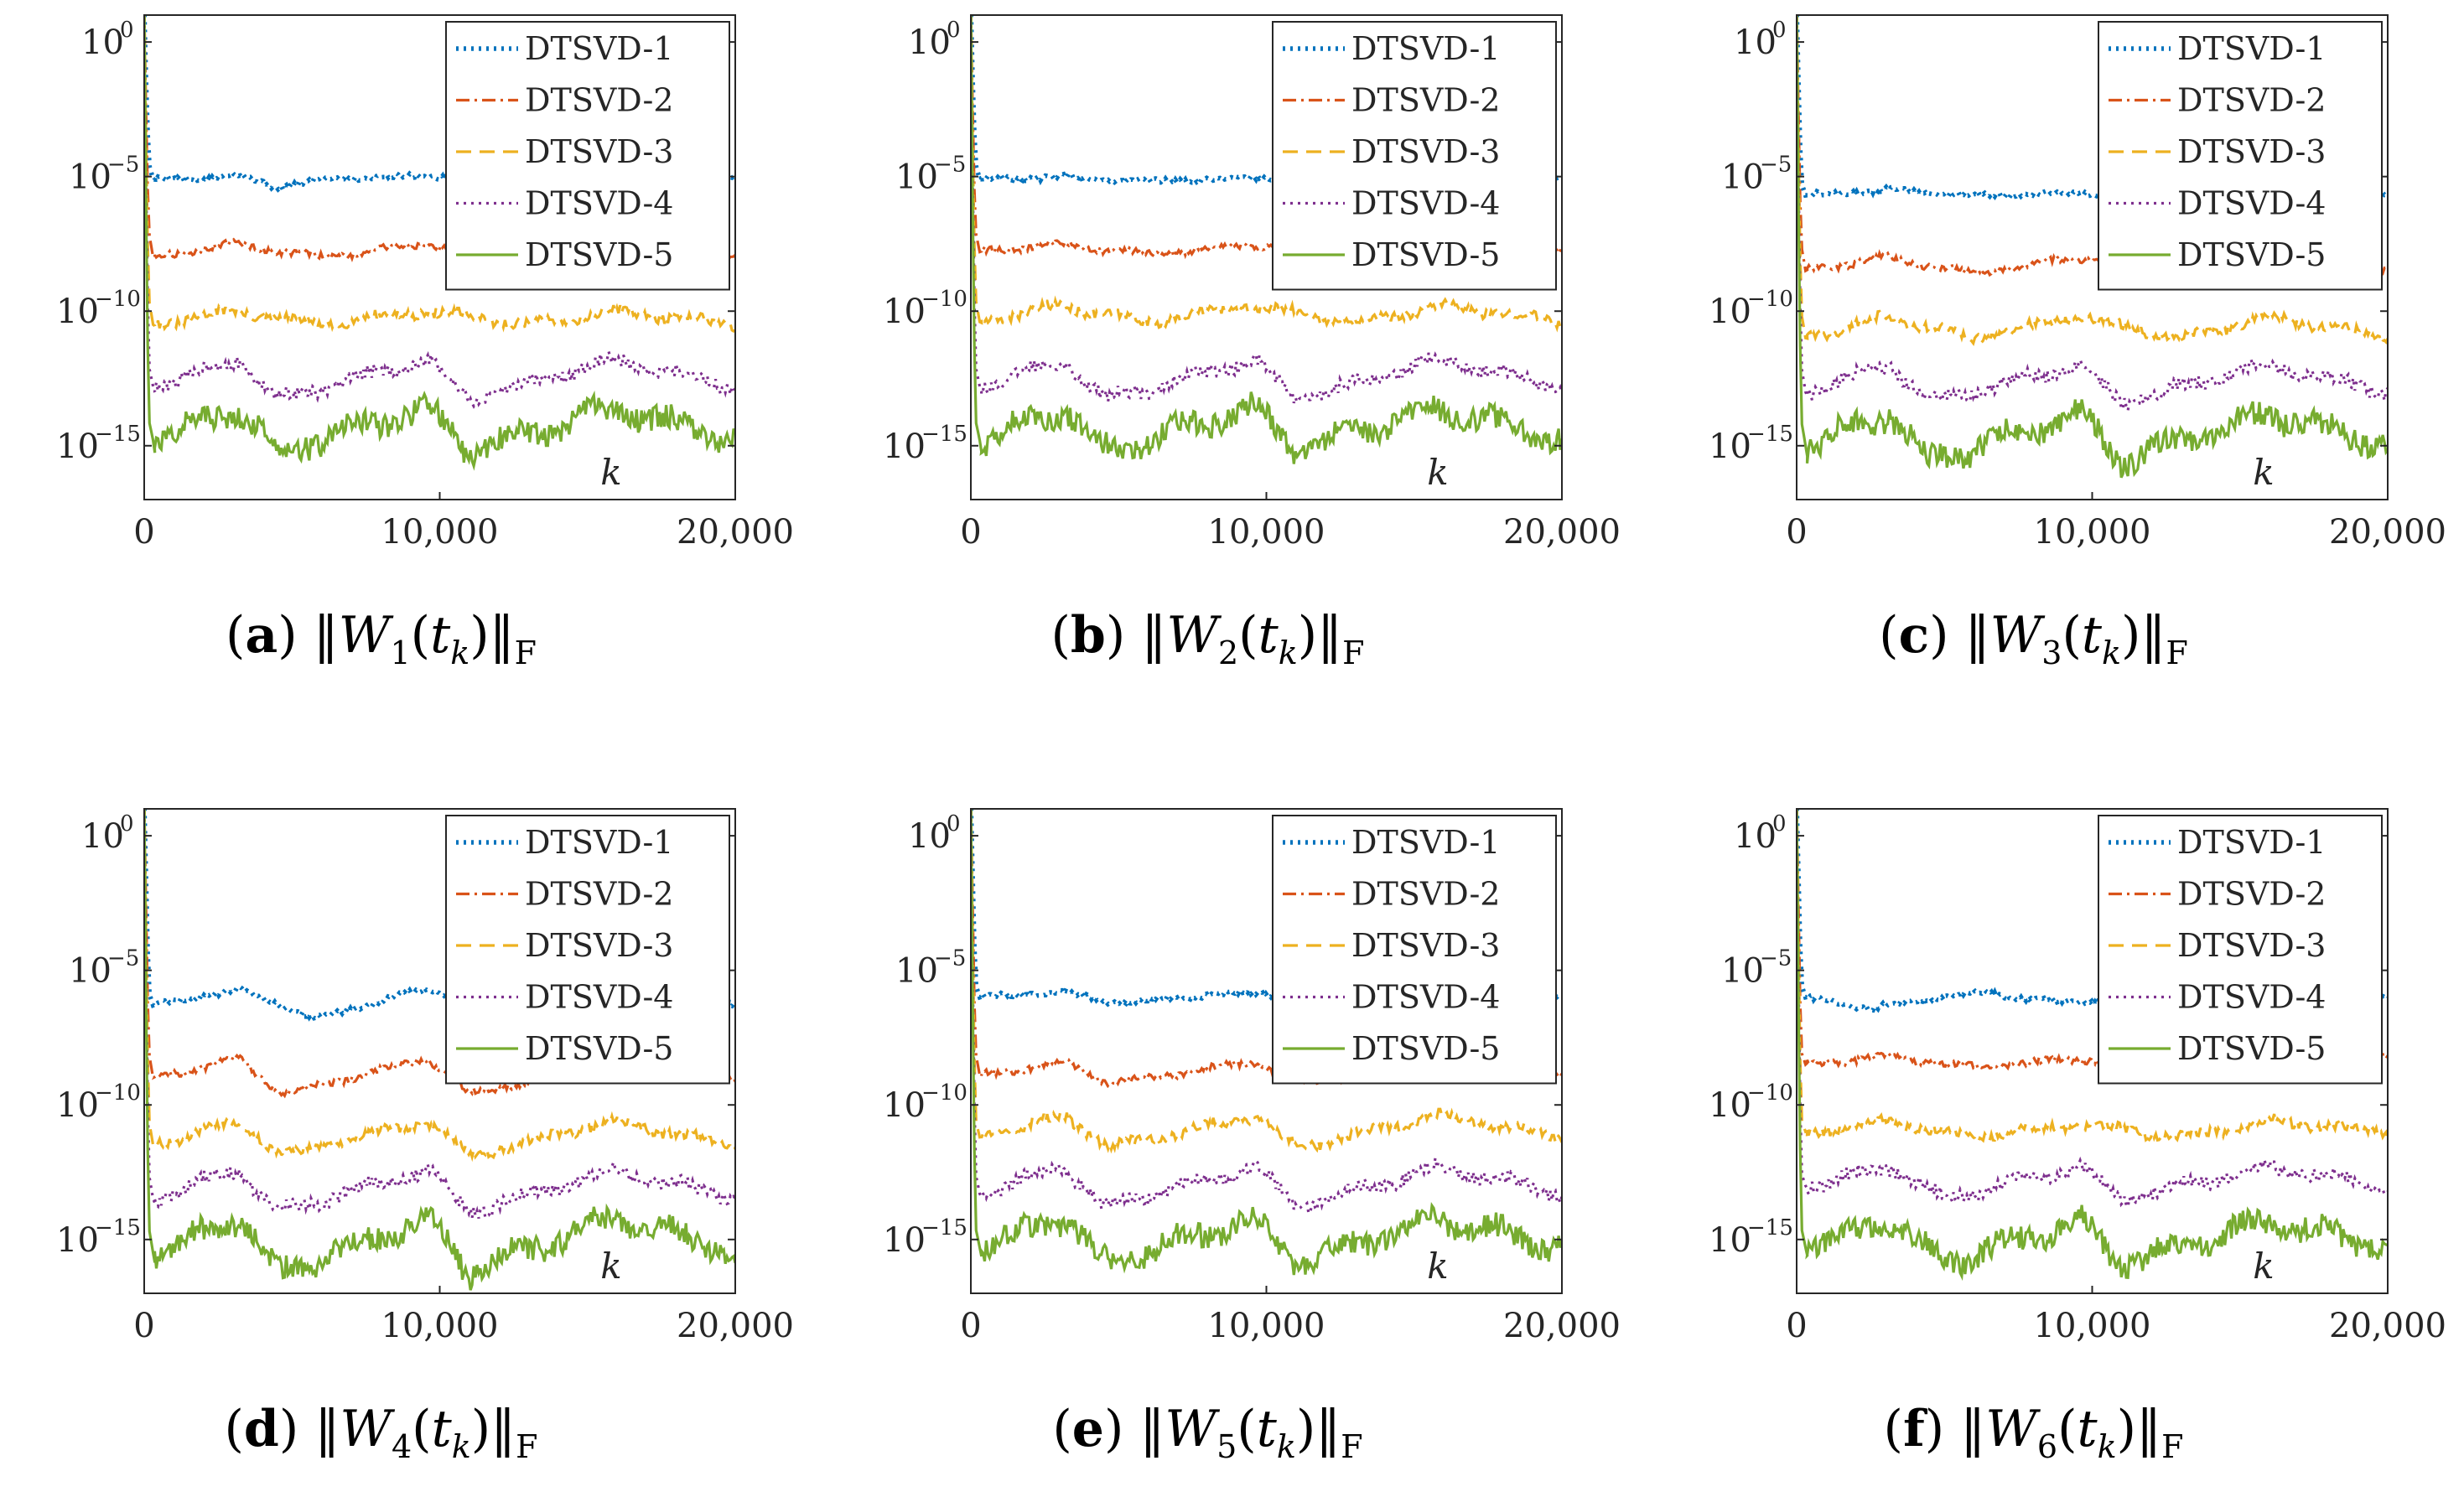 The image size is (2464, 1497). Describe the element at coordinates (1207, 638) in the screenshot. I see `panel-caption: (b) ‖W2(tk)‖F` at that location.